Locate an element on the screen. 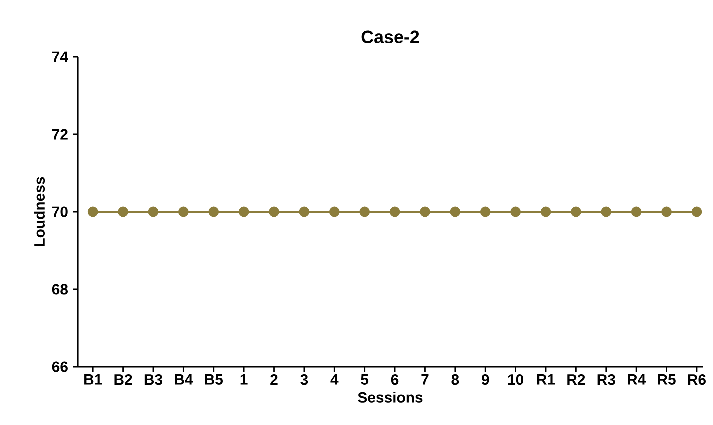 This screenshot has width=713, height=425. y-tick-label: 66 is located at coordinates (60, 367).